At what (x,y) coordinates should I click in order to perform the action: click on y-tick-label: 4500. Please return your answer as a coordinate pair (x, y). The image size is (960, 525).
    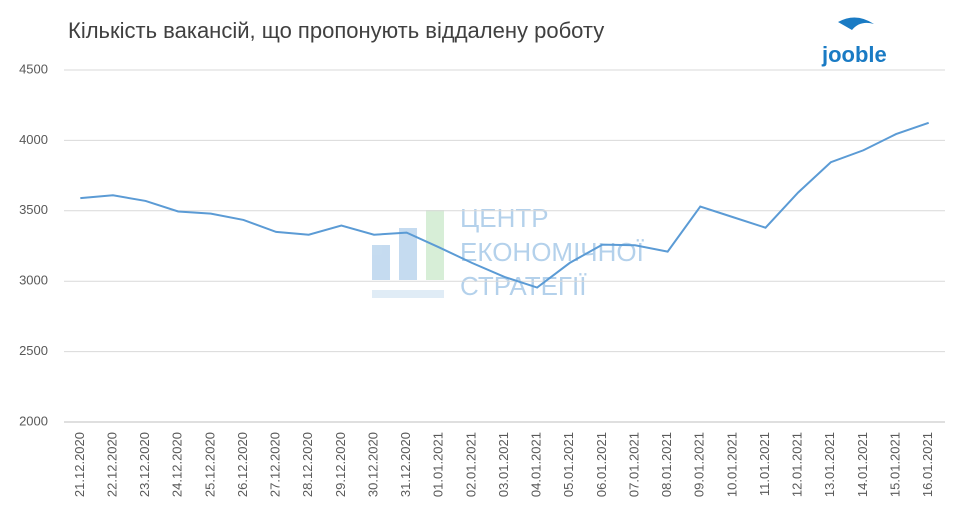
    Looking at the image, I should click on (33, 68).